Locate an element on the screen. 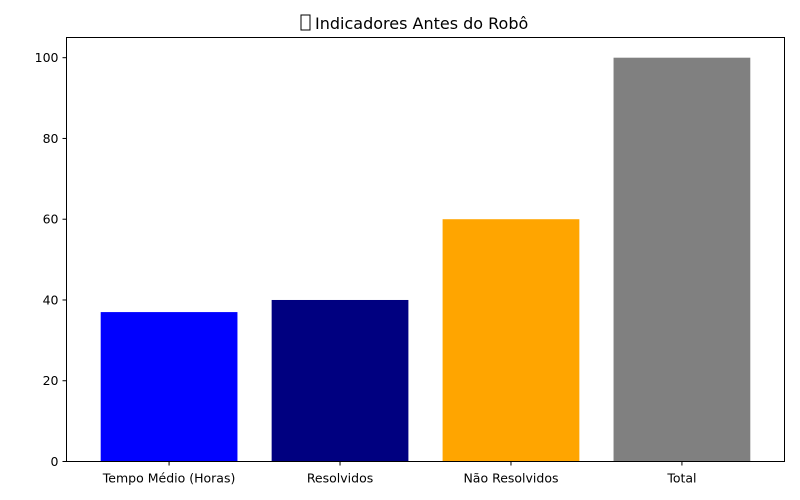 The image size is (800, 500). x-tick-label: Total is located at coordinates (681, 478).